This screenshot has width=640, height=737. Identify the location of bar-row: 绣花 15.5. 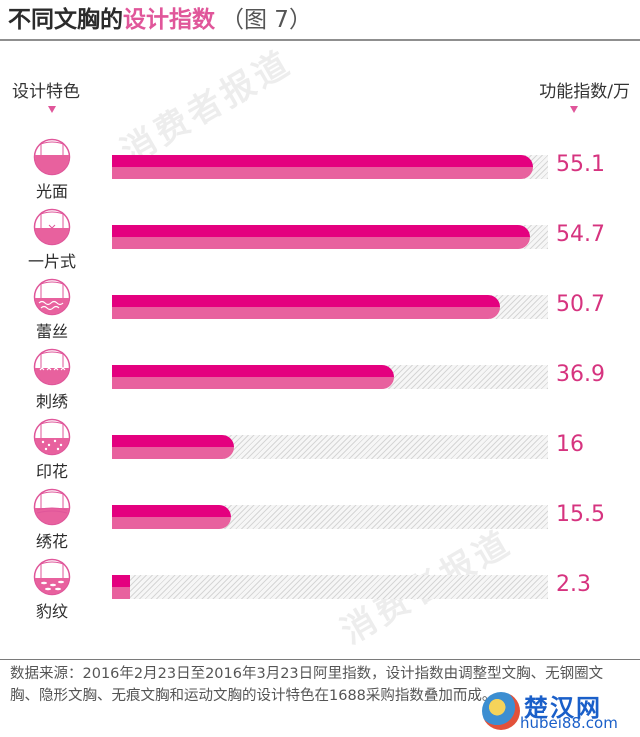
(320, 521).